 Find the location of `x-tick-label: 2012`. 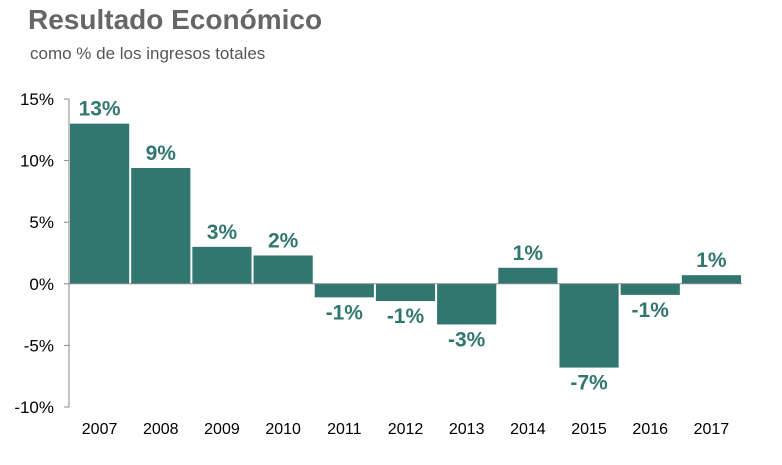

x-tick-label: 2012 is located at coordinates (406, 429).